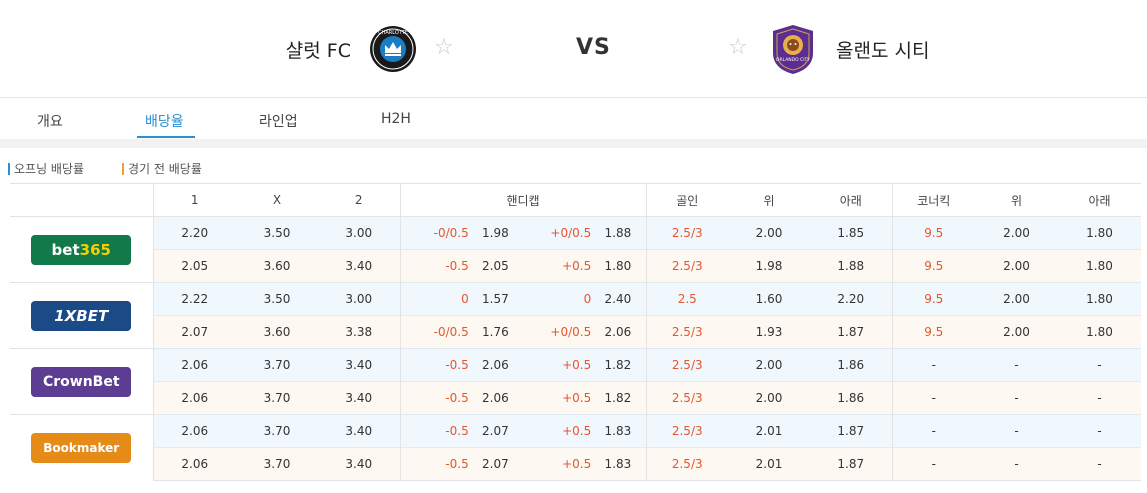 Image resolution: width=1147 pixels, height=493 pixels. What do you see at coordinates (584, 266) in the screenshot?
I see `handicap-away-cell: +0.5 1.80` at bounding box center [584, 266].